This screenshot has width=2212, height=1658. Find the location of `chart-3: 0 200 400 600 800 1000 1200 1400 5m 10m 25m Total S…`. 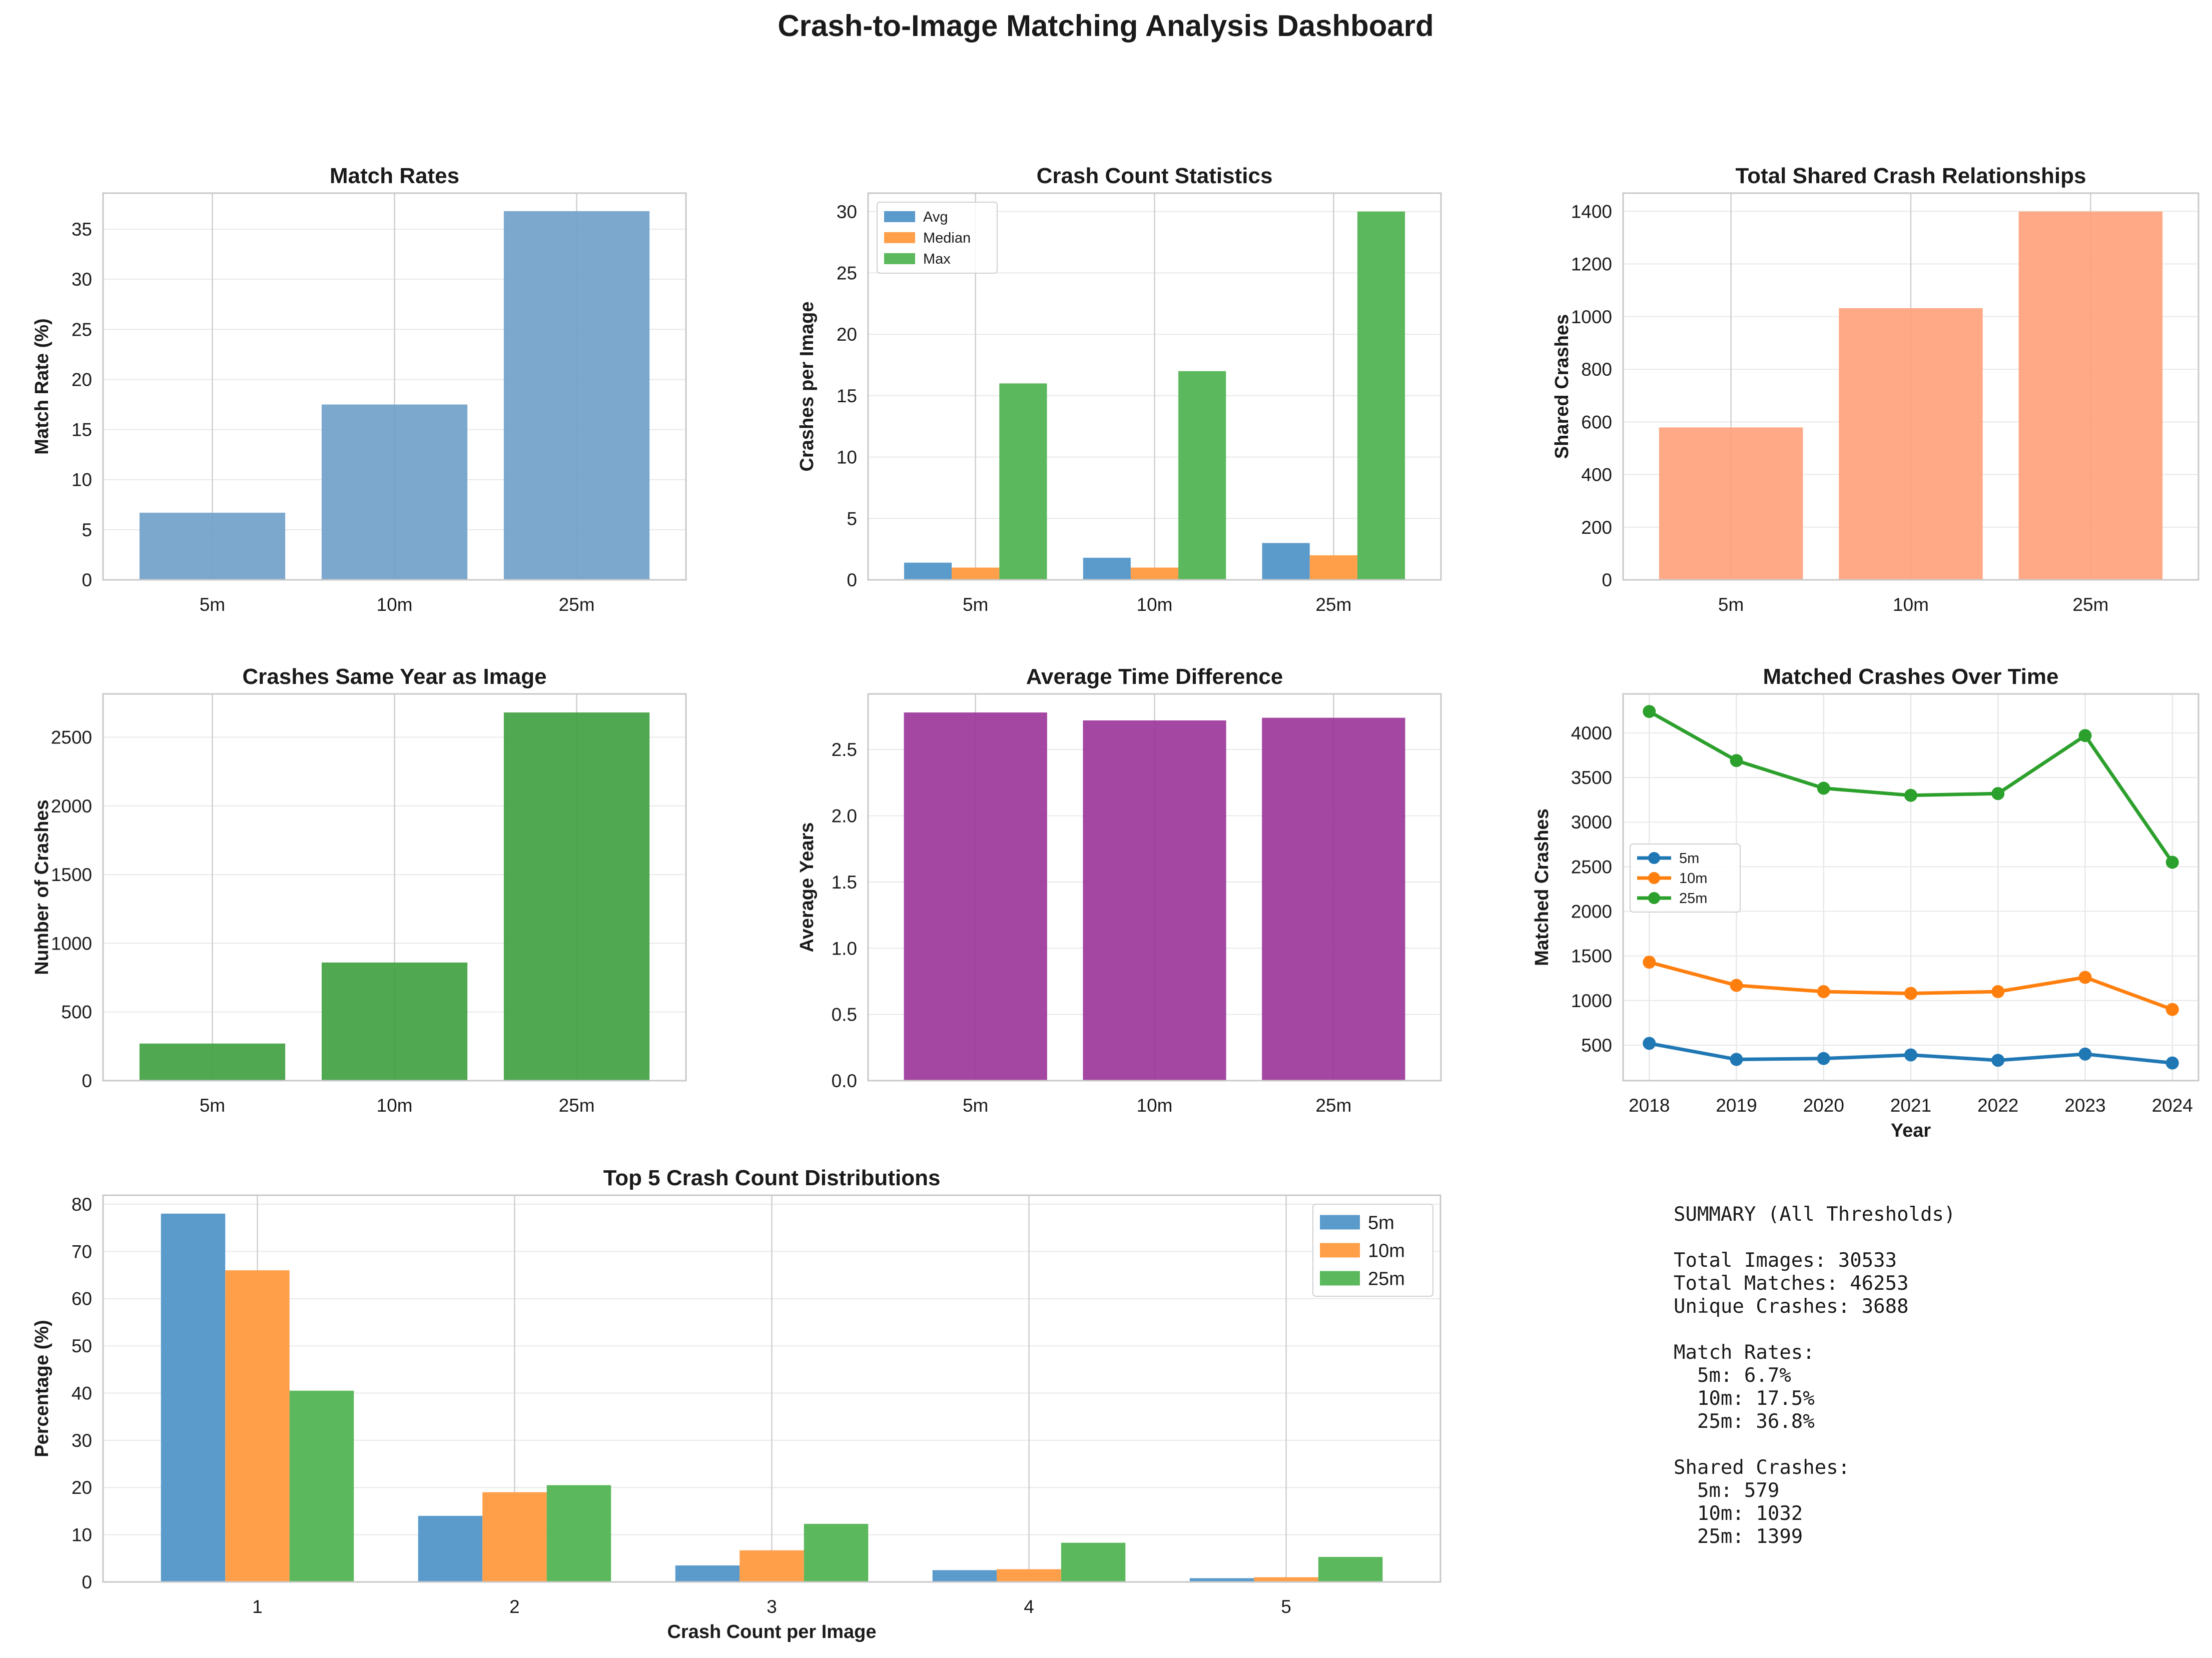

chart-3: 0 200 400 600 800 1000 1200 1400 5m 10m 25m Total S… is located at coordinates (1875, 389).